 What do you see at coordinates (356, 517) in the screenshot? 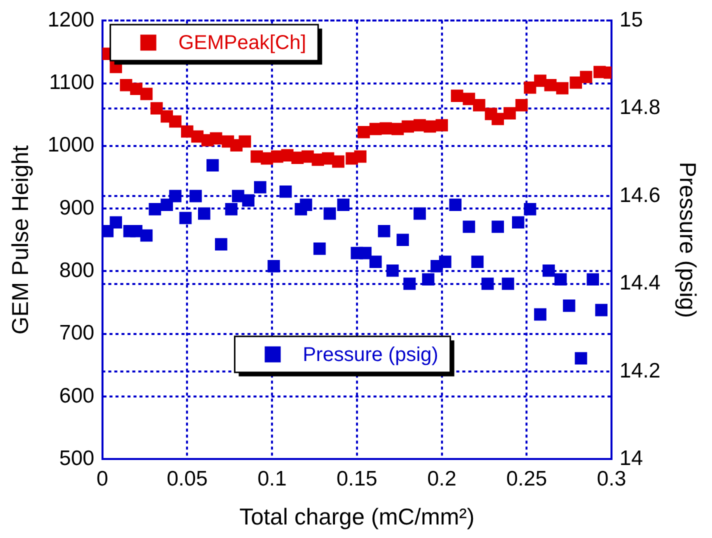
I see `x-axis-title: Total charge (mC/mm²)` at bounding box center [356, 517].